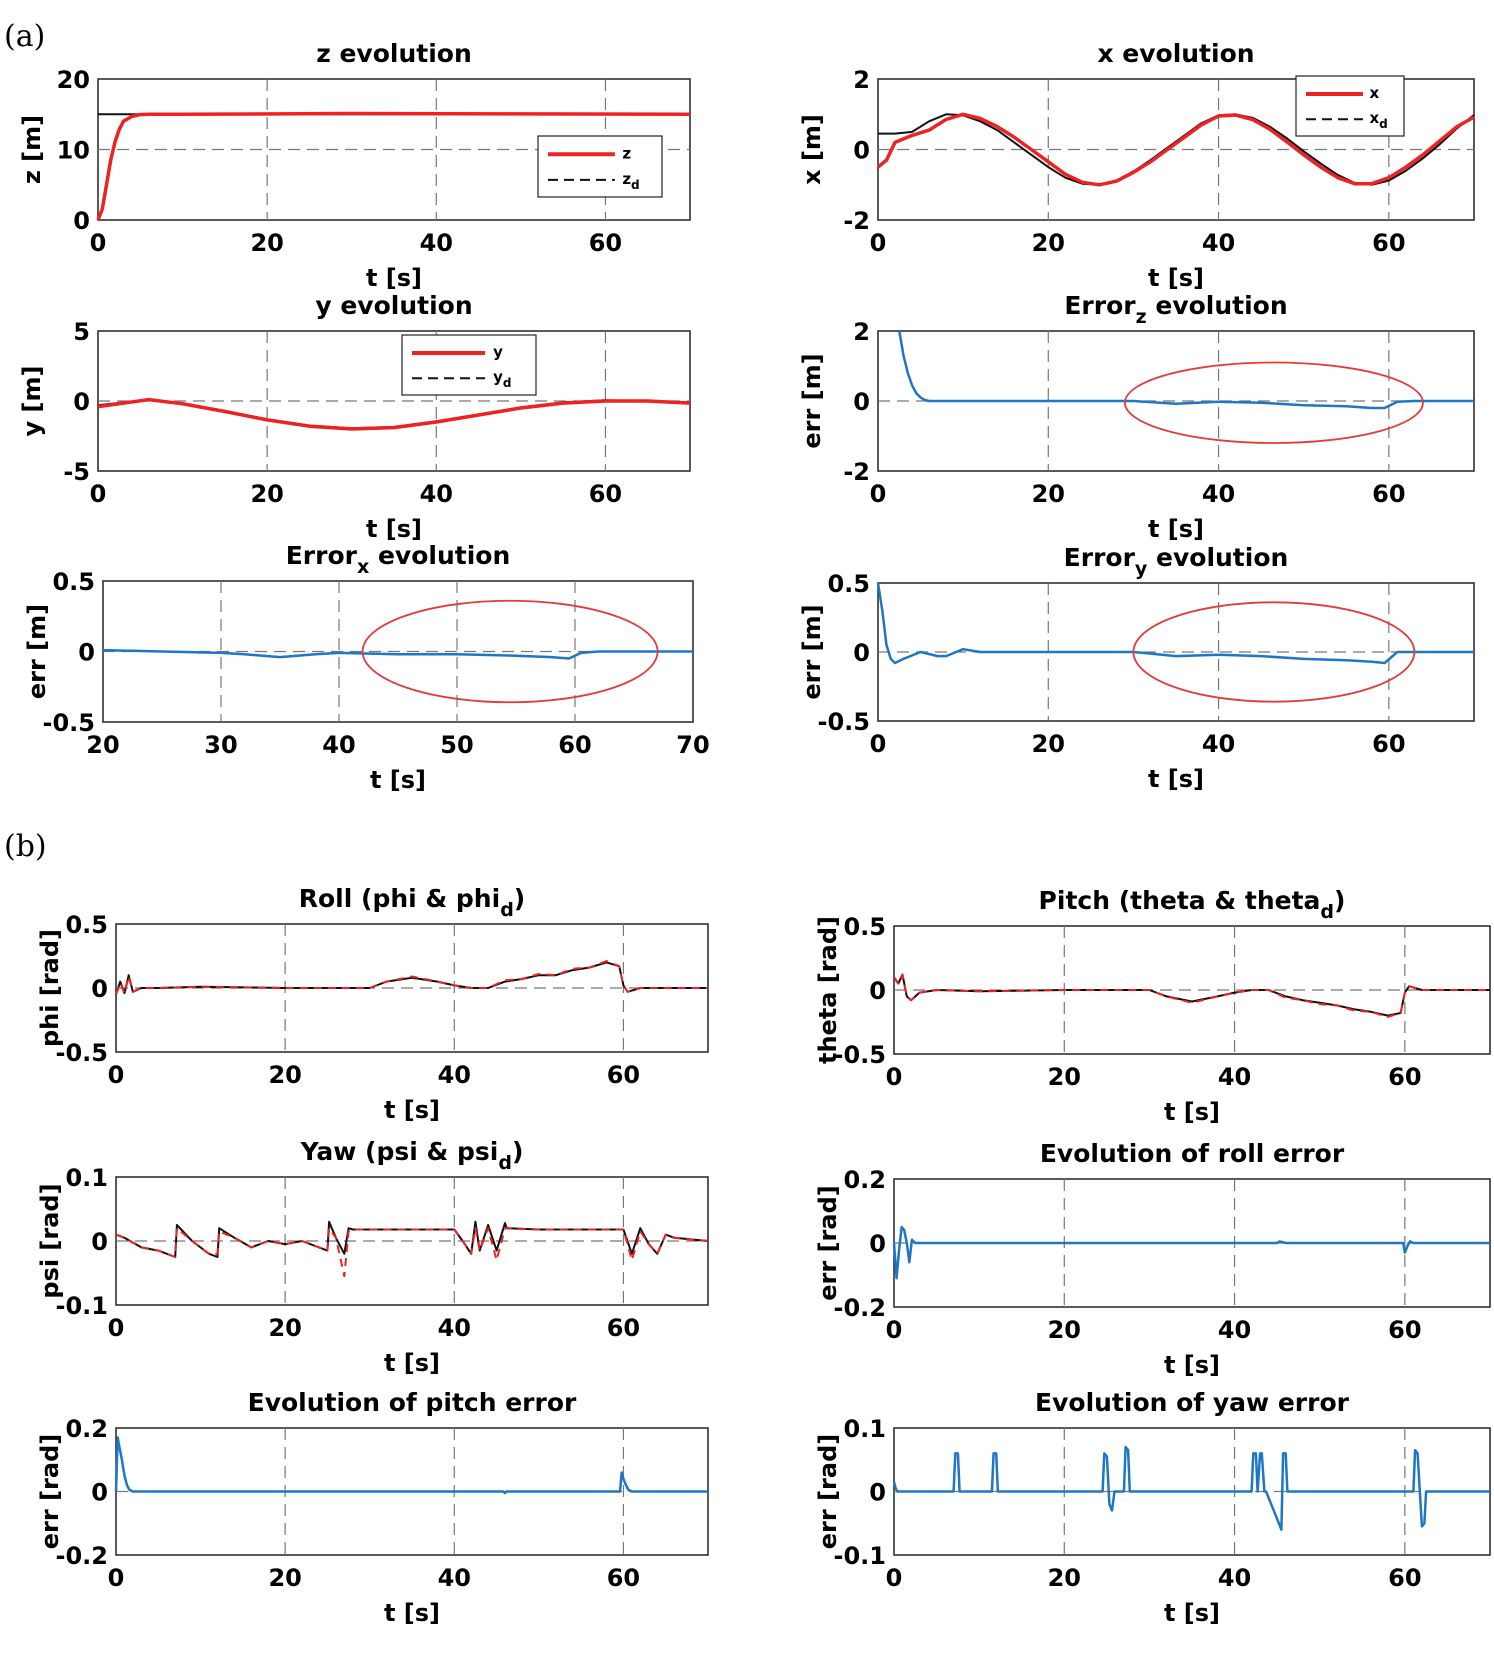 The image size is (1494, 1653). What do you see at coordinates (856, 472) in the screenshot?
I see `errz-y-tick-label: -2` at bounding box center [856, 472].